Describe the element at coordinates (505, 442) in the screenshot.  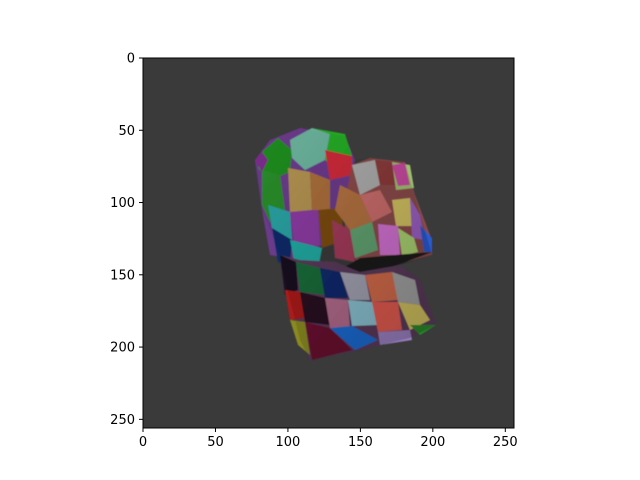
I see `x-tick-label: 250` at that location.